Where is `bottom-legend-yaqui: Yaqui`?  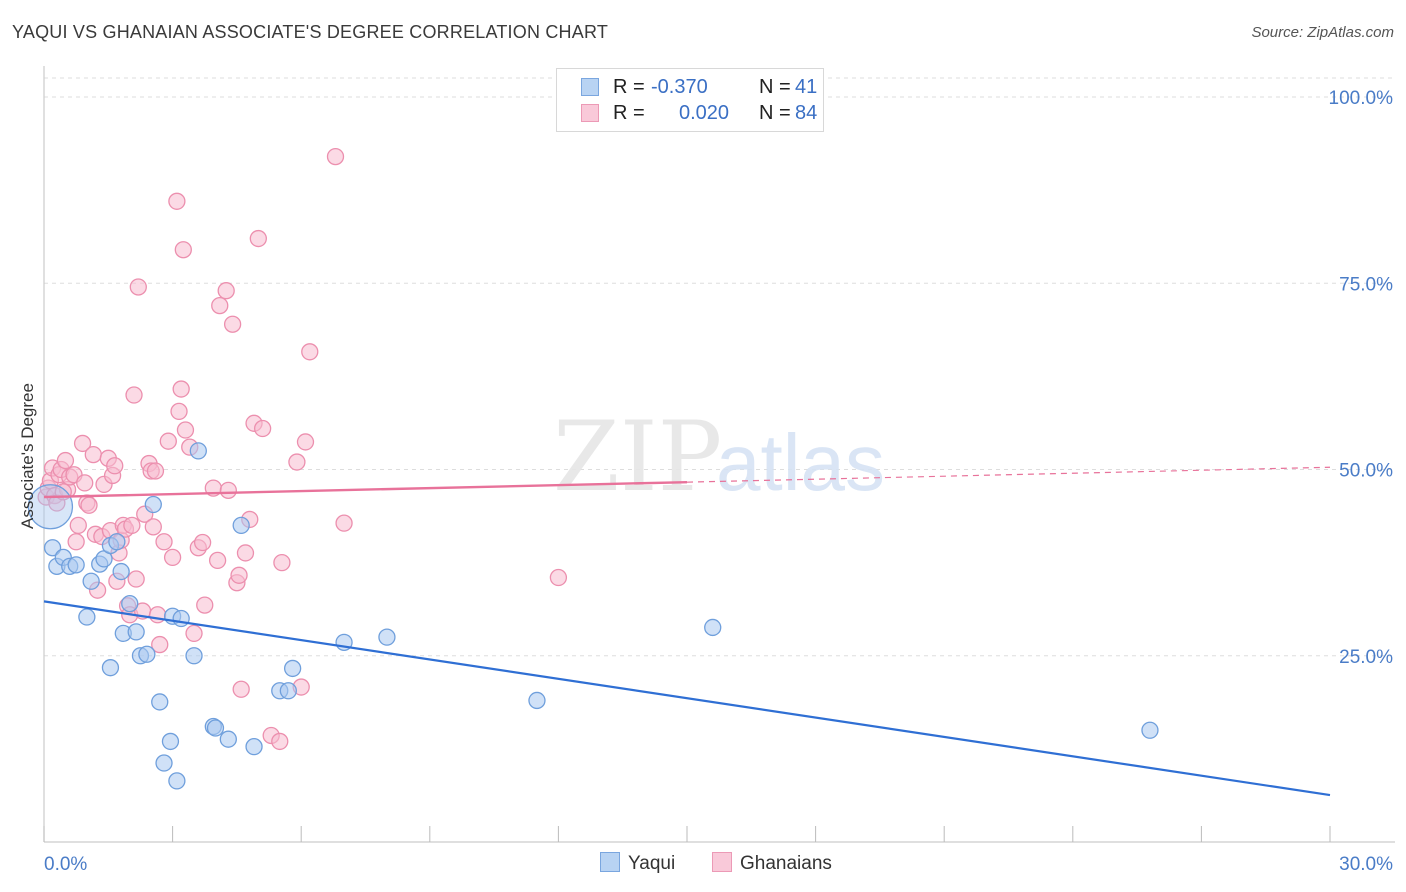
bottom-legend-yaqui: Yaqui is located at coordinates (638, 863).